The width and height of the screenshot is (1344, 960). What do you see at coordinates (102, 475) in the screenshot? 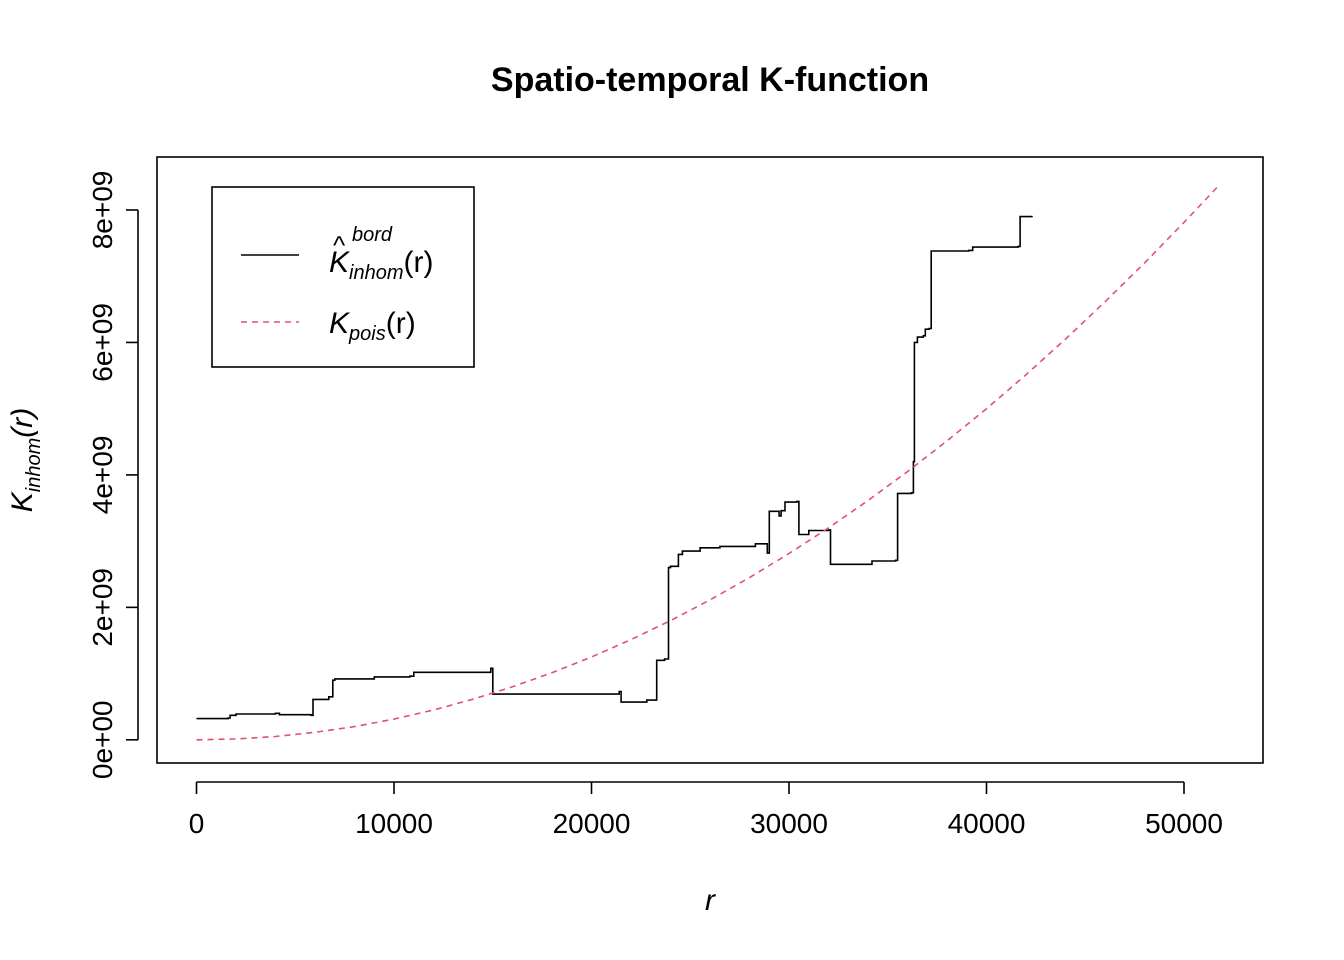
I see `y-tick-label: 4e+09` at bounding box center [102, 475].